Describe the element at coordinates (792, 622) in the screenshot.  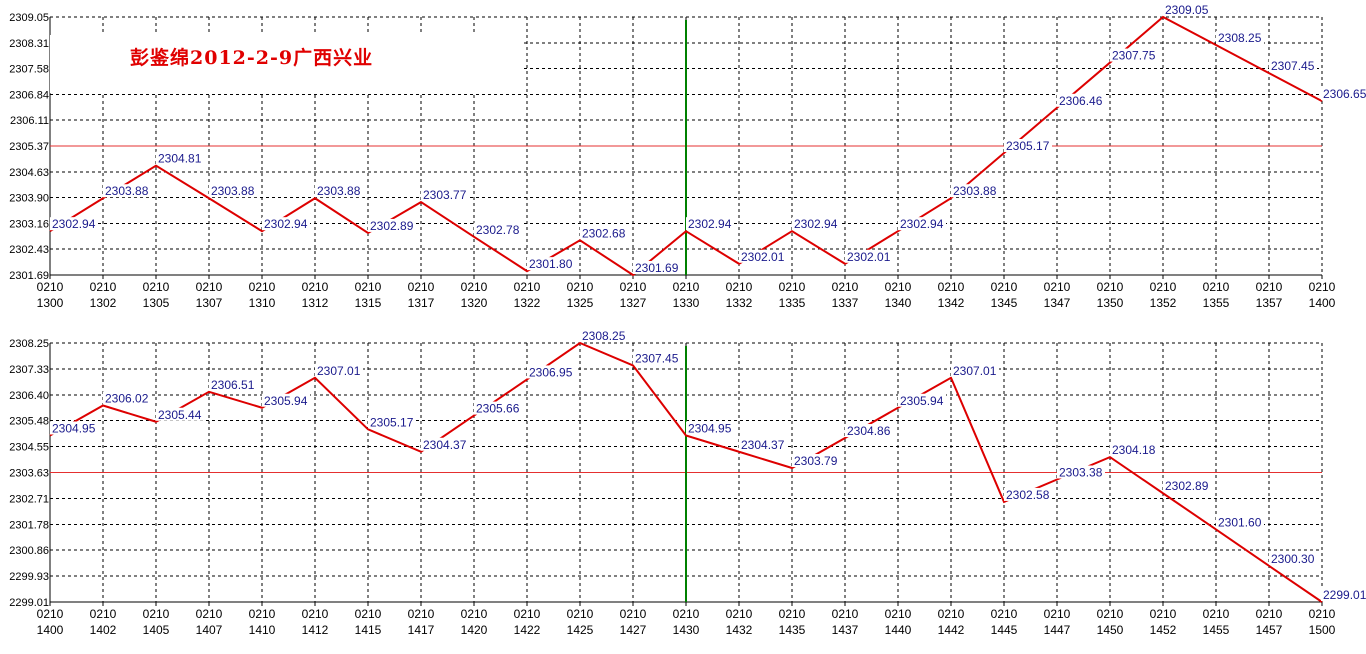
I see `x-tick-label: 0210 1435` at that location.